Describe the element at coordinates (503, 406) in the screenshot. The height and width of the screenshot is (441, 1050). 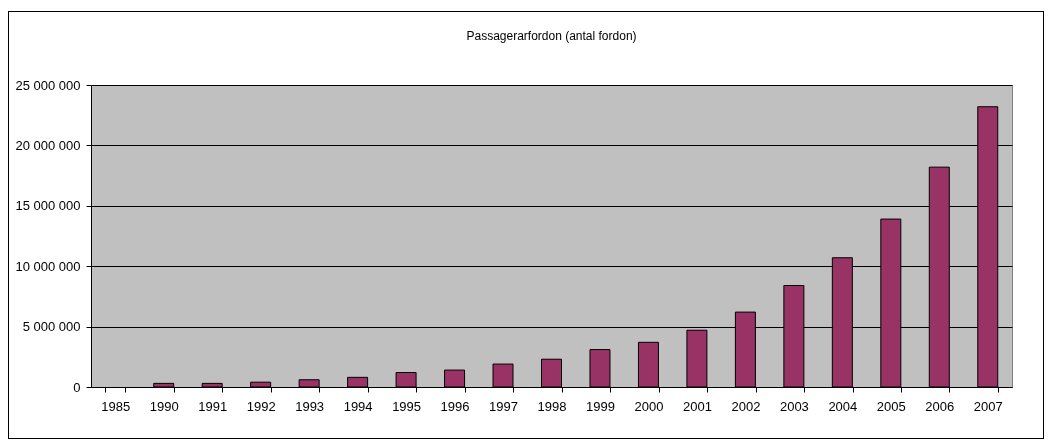
I see `x-tick-label: 1997` at that location.